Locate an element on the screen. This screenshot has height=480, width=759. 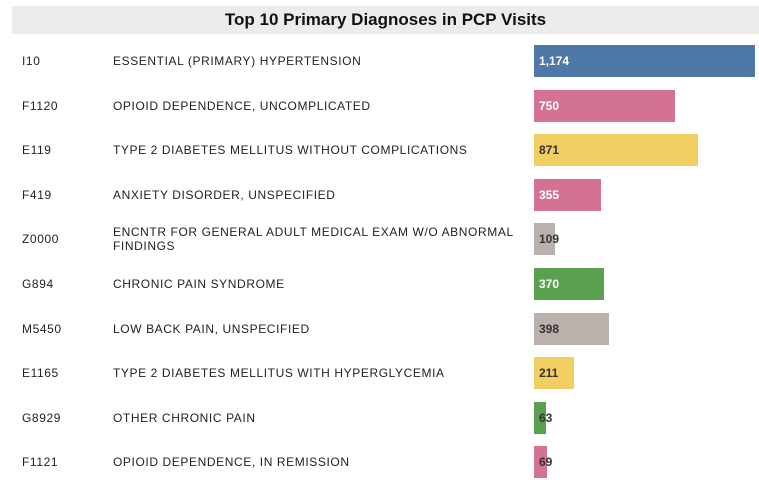
diagnosis-description: CHRONIC PAIN SYNDROME is located at coordinates (199, 284).